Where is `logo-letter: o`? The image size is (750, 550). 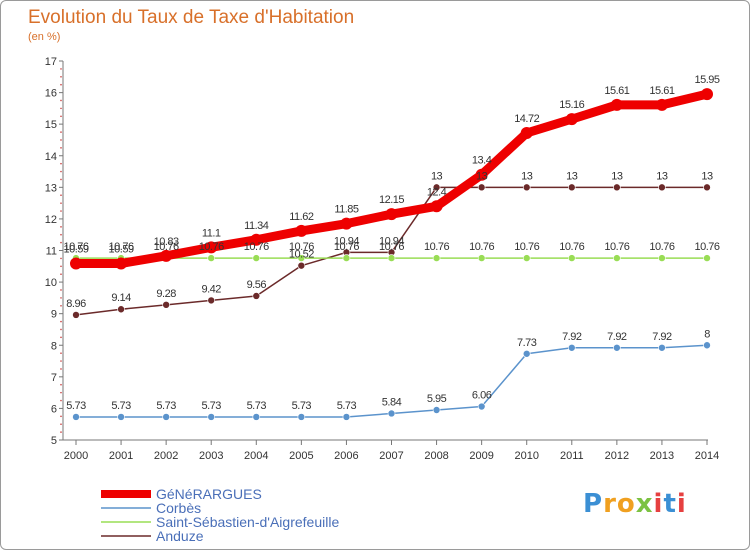 logo-letter: o is located at coordinates (626, 504).